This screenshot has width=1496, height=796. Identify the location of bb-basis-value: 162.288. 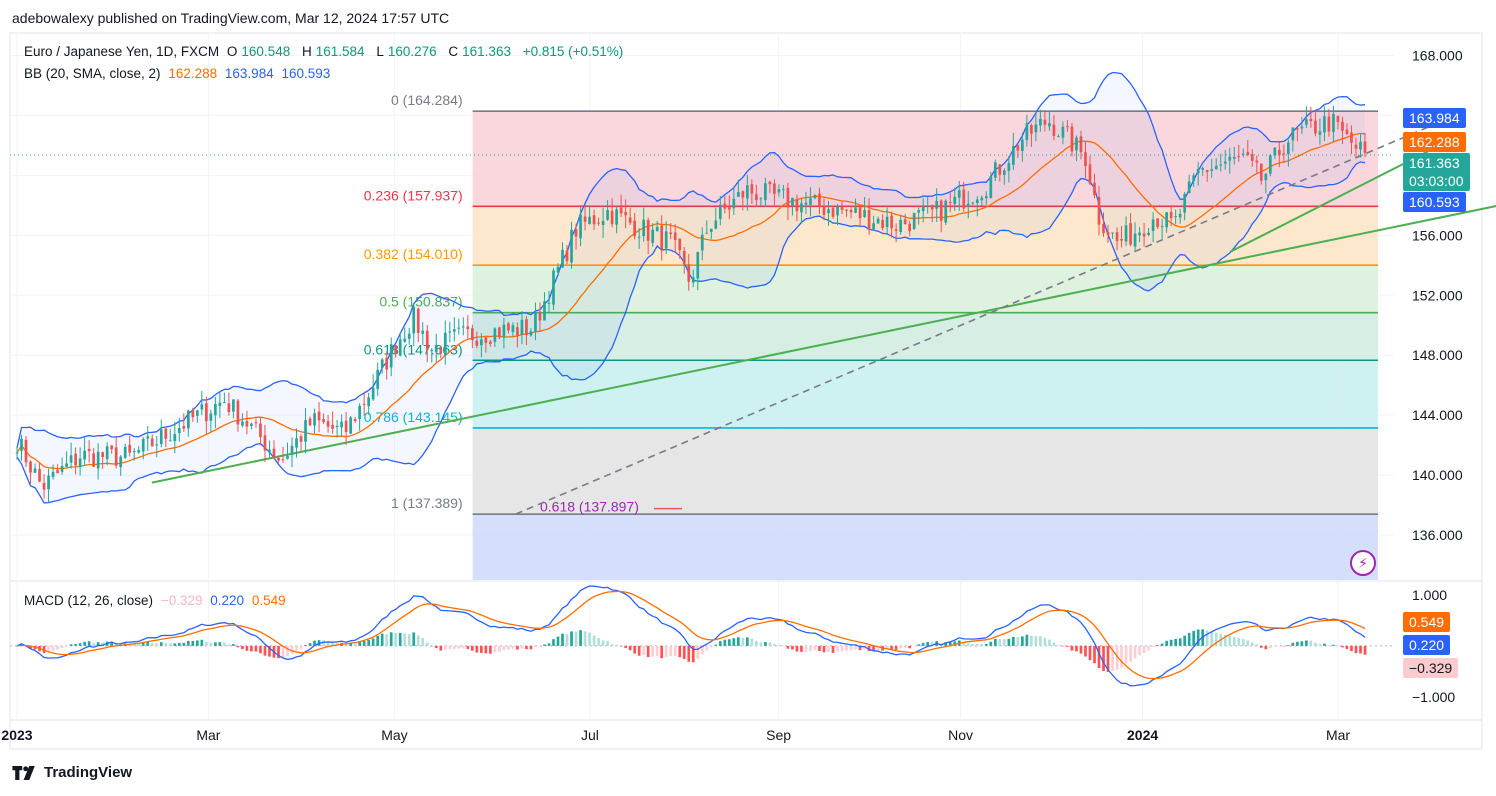
(193, 73).